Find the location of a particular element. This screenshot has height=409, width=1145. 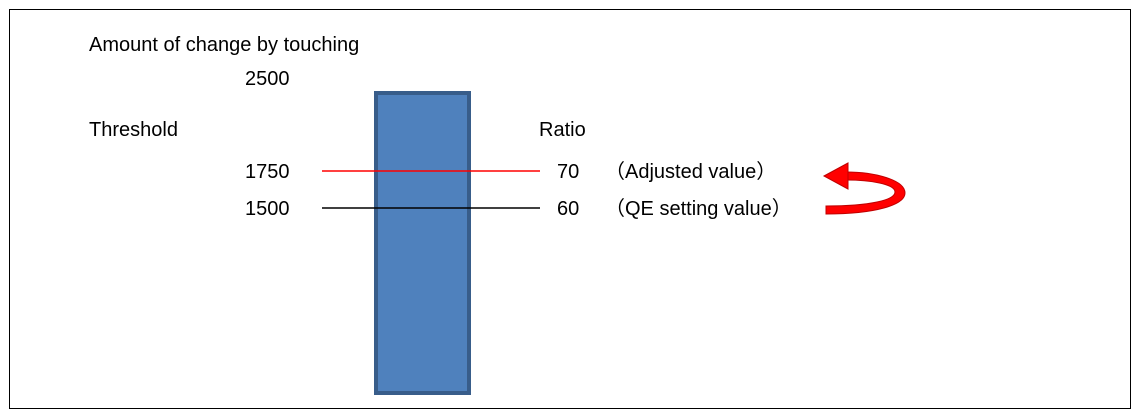

threshold-heading: Threshold is located at coordinates (133, 130).